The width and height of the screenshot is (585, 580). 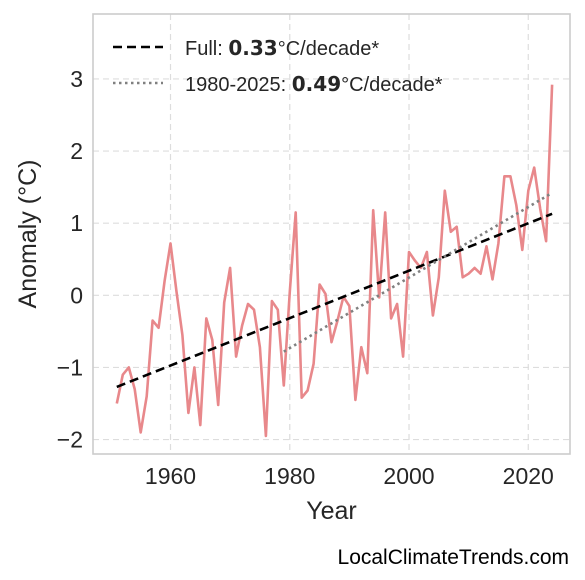 I want to click on y-tick-label: −2, so click(x=70, y=440).